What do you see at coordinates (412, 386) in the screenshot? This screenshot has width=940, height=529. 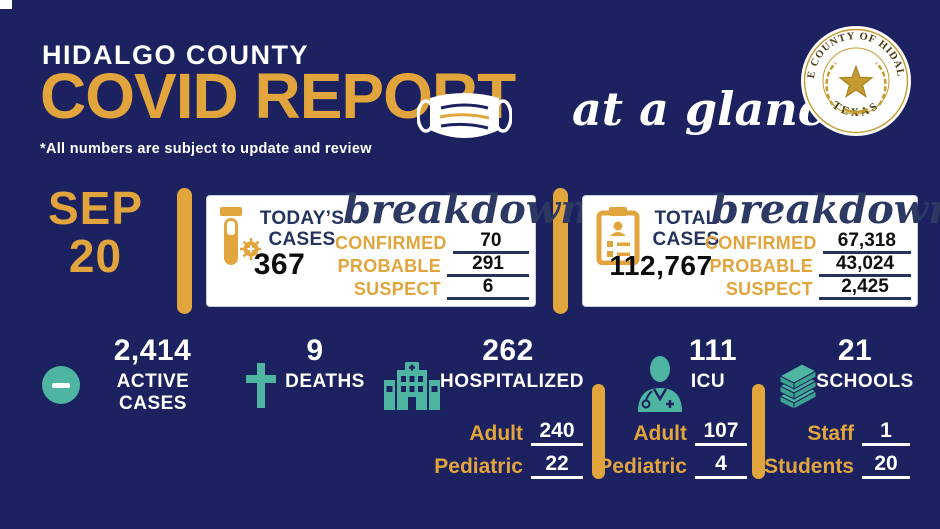 I see `hospital-icon` at bounding box center [412, 386].